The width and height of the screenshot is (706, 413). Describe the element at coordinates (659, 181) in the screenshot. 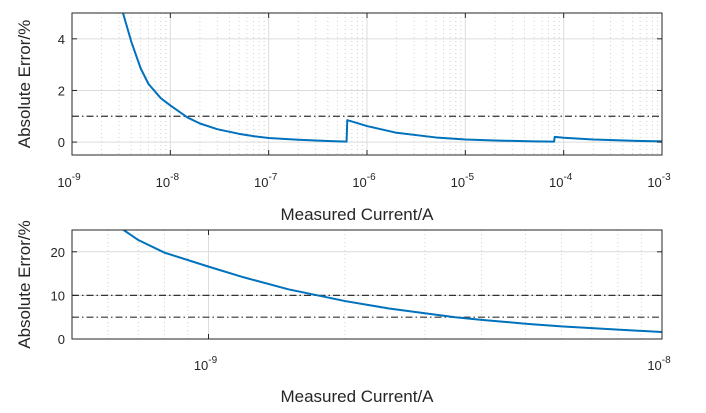

I see `x-tick-label: 10⁻³` at that location.